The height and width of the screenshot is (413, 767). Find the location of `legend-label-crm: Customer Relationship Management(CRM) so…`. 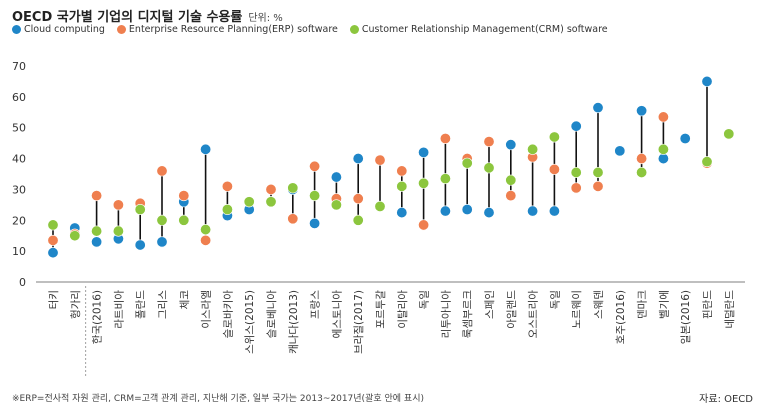

legend-label-crm: Customer Relationship Management(CRM) so… is located at coordinates (484, 29).